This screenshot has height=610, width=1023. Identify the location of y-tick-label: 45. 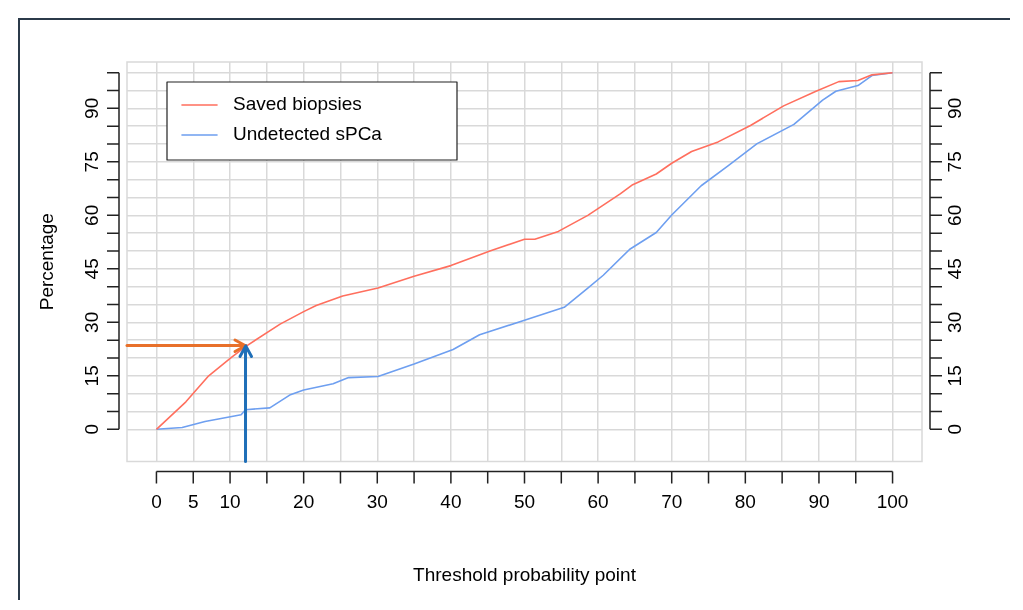
(92, 269).